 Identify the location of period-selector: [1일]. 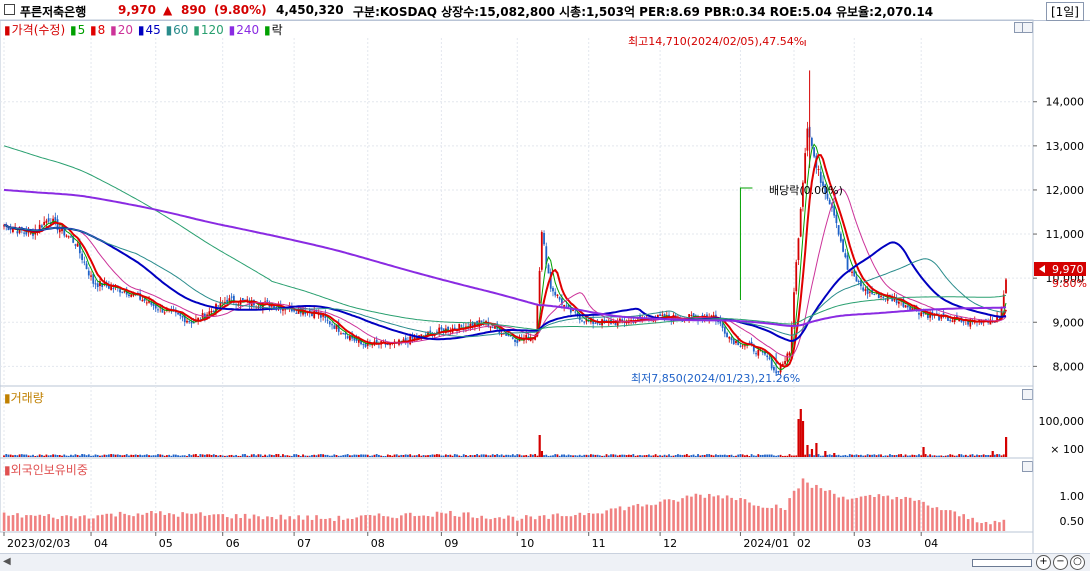
(1064, 11).